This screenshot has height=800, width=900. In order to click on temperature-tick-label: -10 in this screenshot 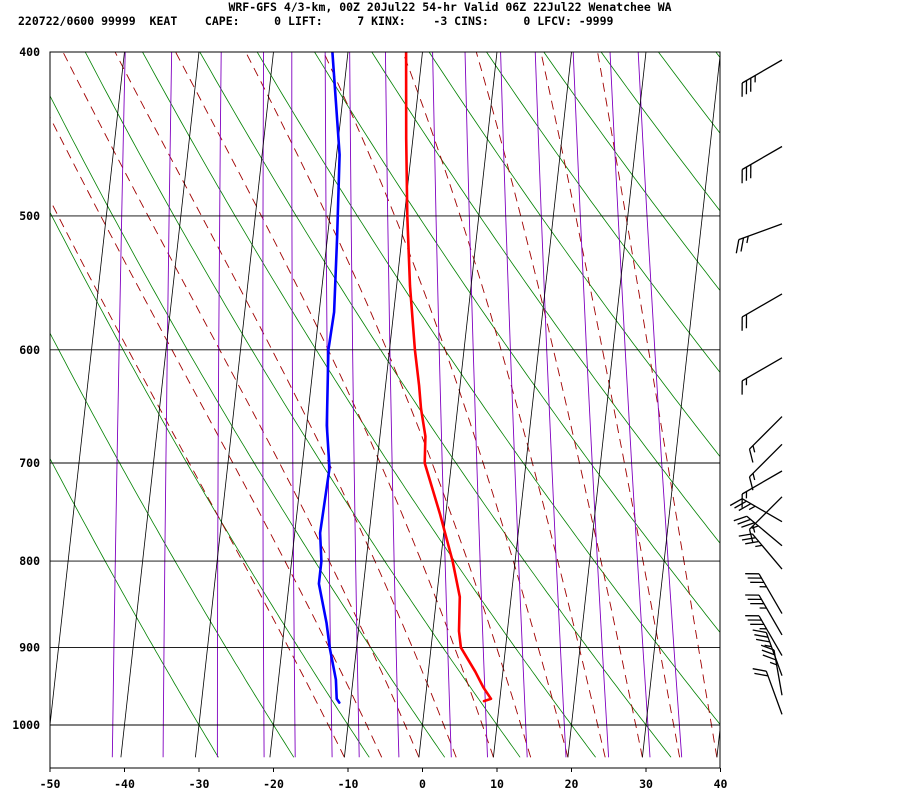, I will do `click(348, 784)`.